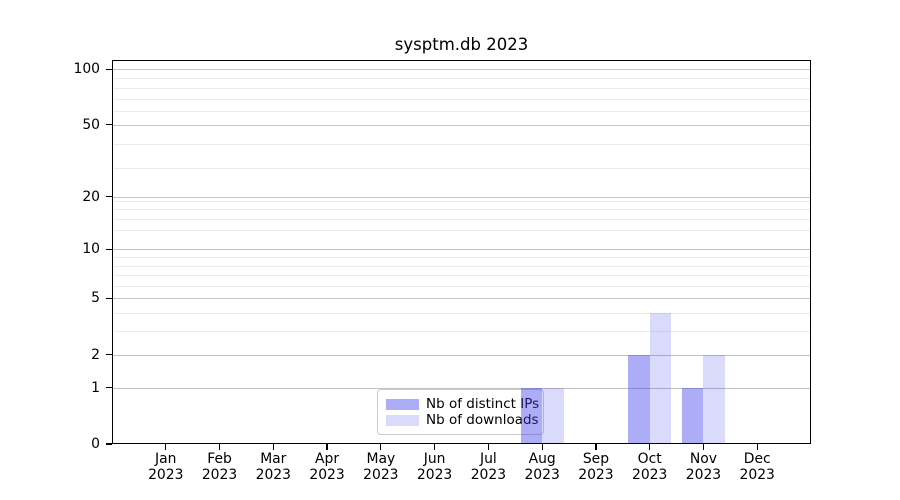 The width and height of the screenshot is (900, 500). What do you see at coordinates (95, 444) in the screenshot?
I see `y-tick-label: 0` at bounding box center [95, 444].